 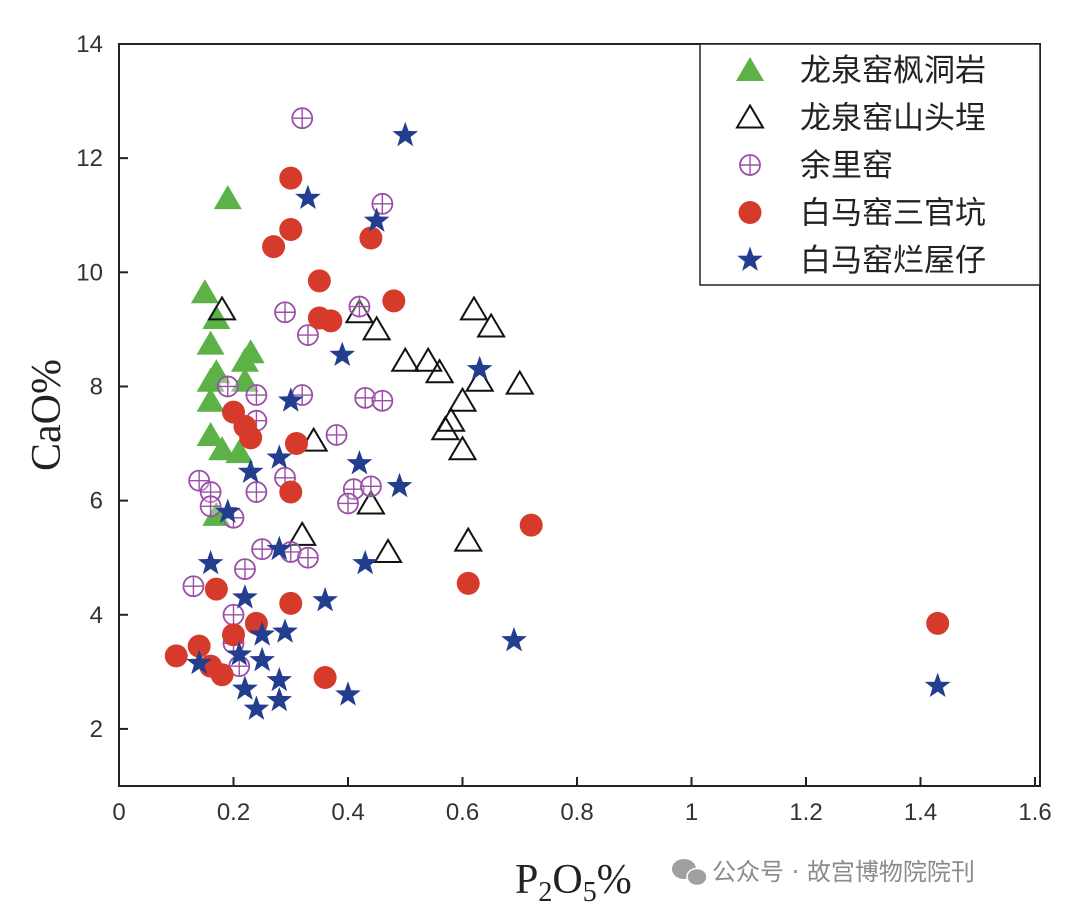 I want to click on y-tick-label: 8, so click(x=96, y=386).